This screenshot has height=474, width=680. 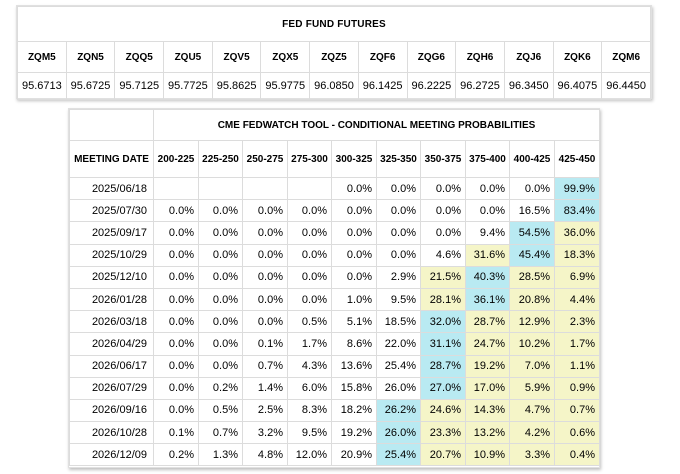 I want to click on futures-value-cell: 95.8625, so click(x=236, y=86).